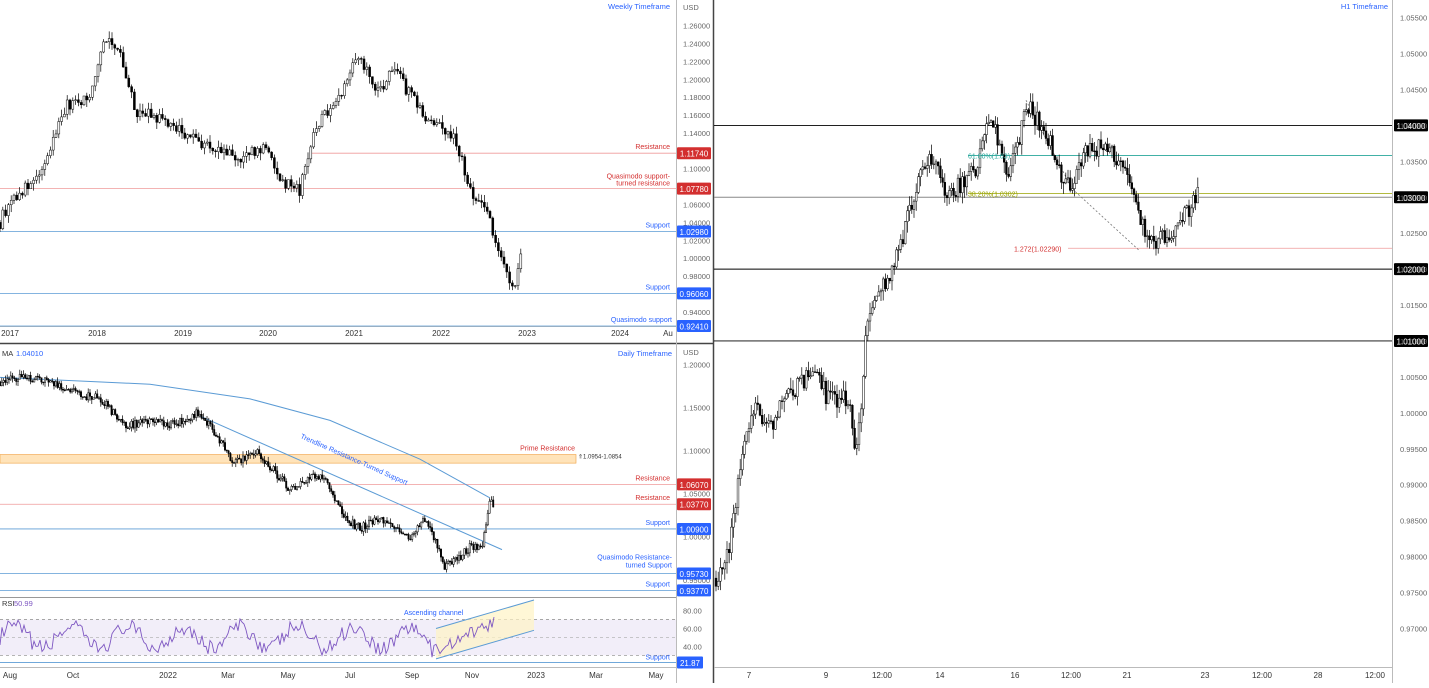  I want to click on weekly-level-value: 1.07780, so click(694, 189).